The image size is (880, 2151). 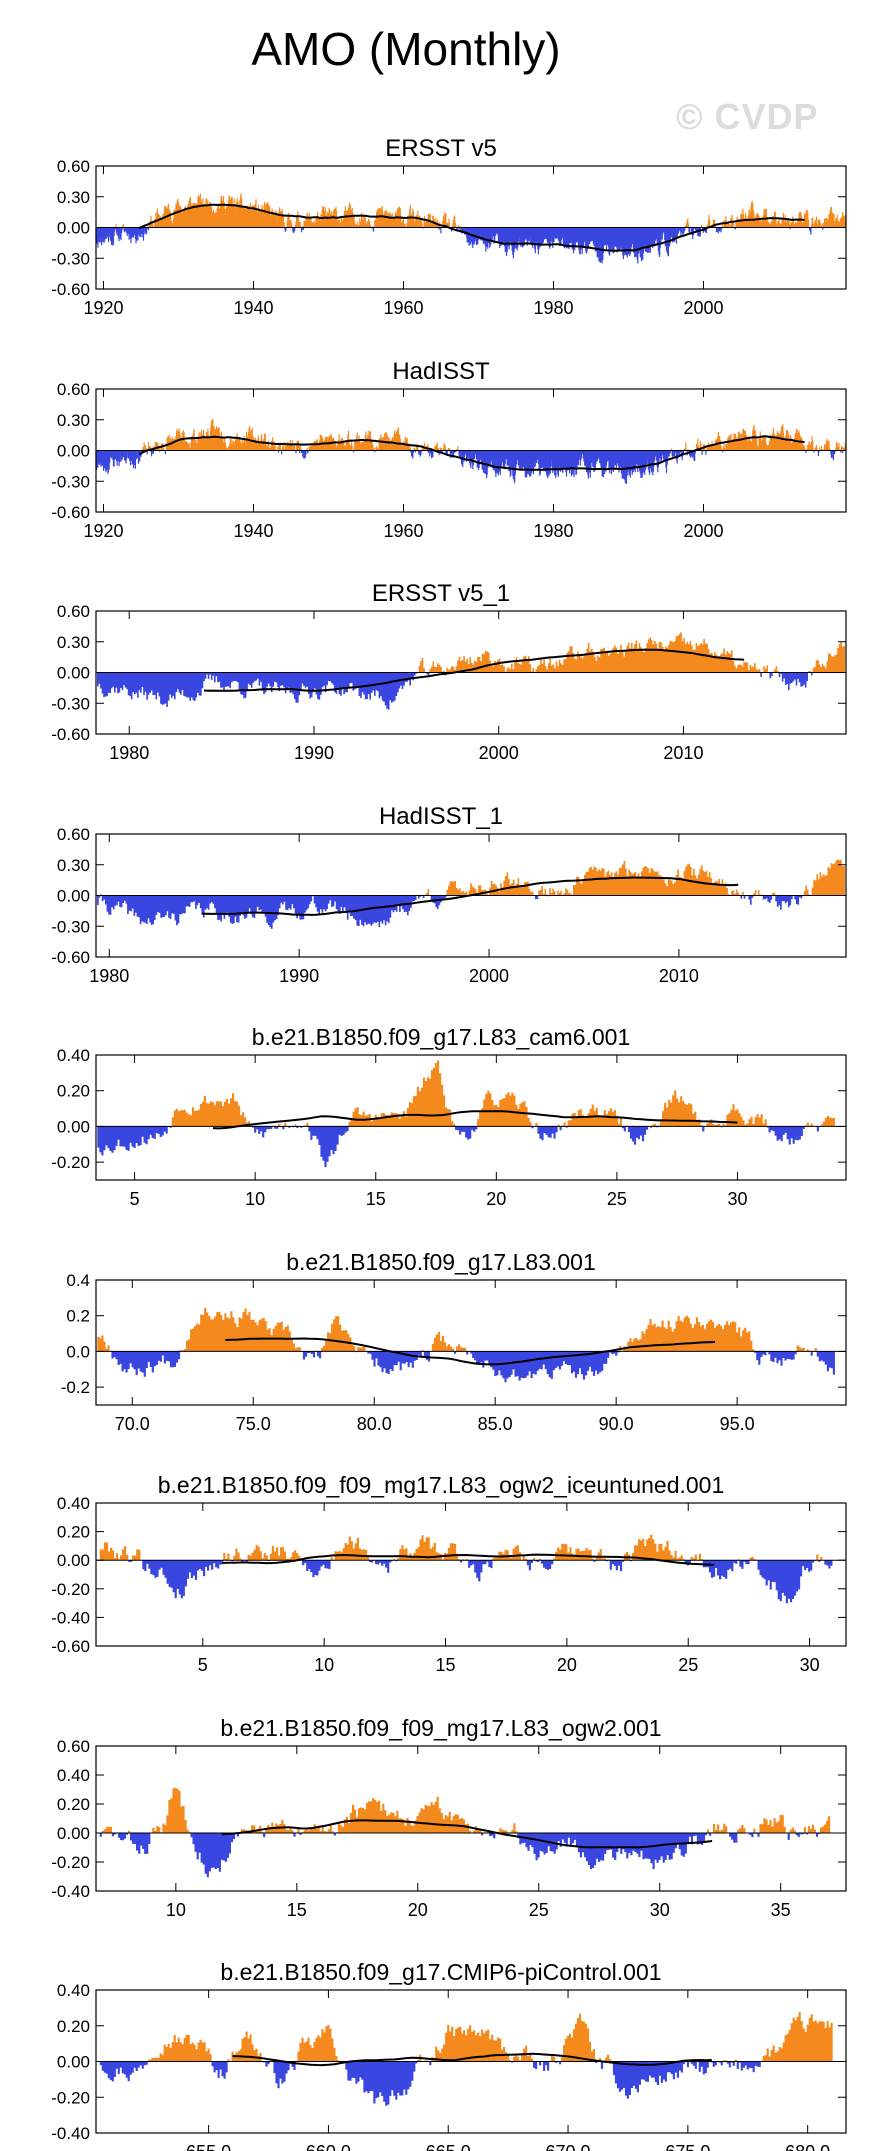 What do you see at coordinates (403, 531) in the screenshot?
I see `x-tick-label: 1960` at bounding box center [403, 531].